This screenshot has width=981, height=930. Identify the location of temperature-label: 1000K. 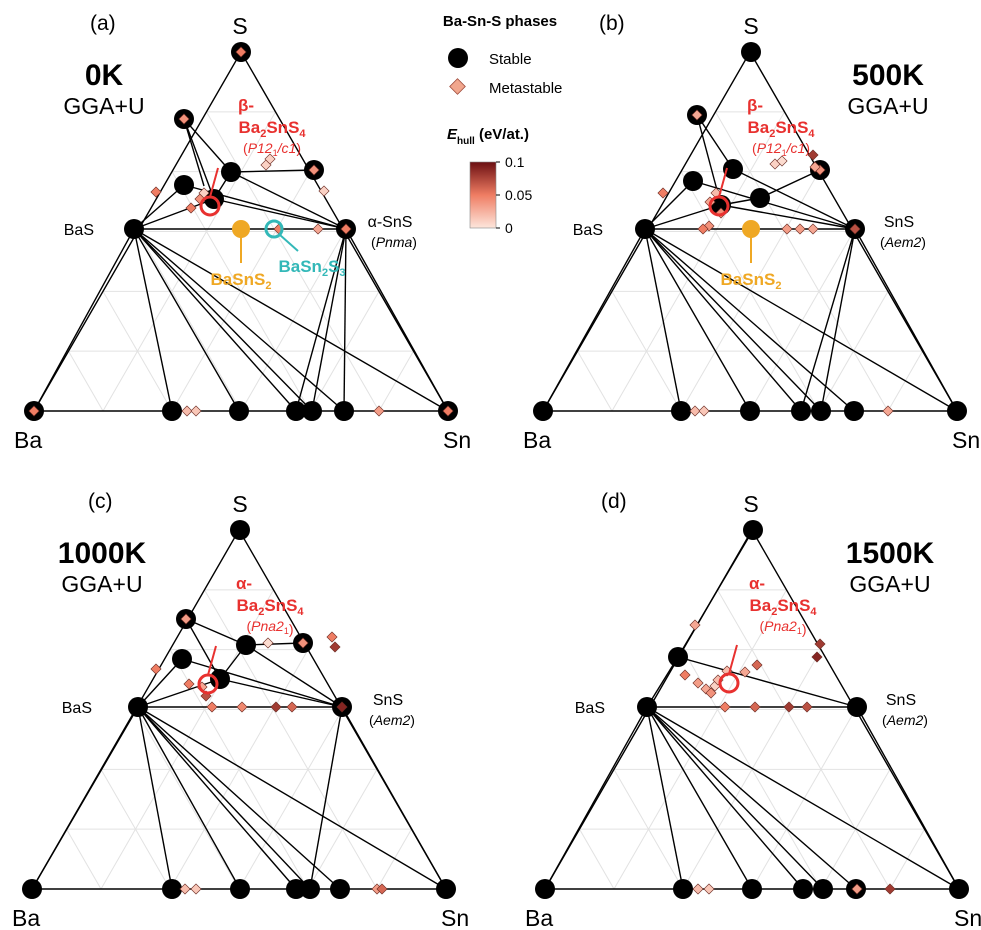
(102, 553).